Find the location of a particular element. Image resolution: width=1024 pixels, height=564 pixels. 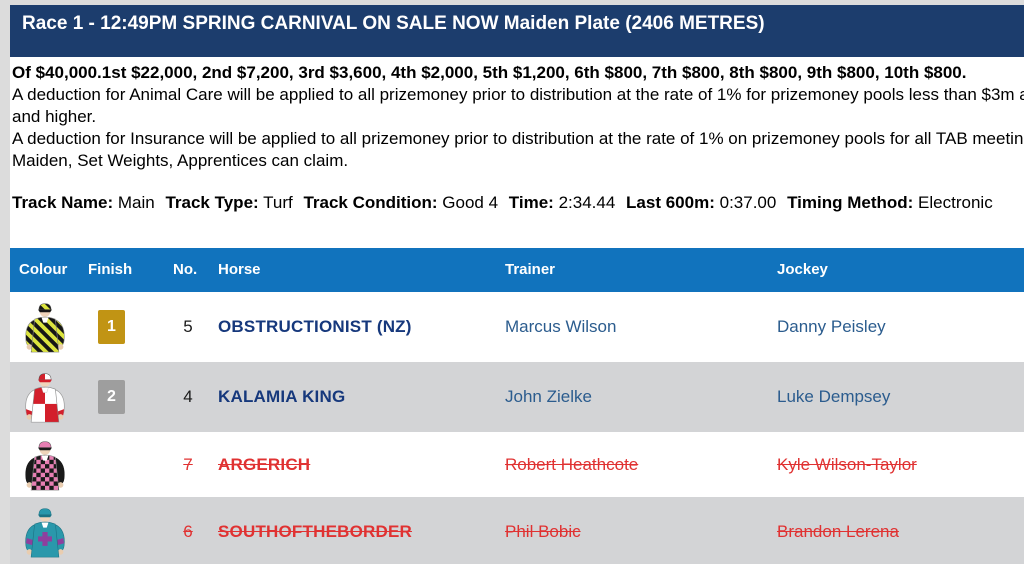

last-600m-label: Last 600m: is located at coordinates (670, 202).